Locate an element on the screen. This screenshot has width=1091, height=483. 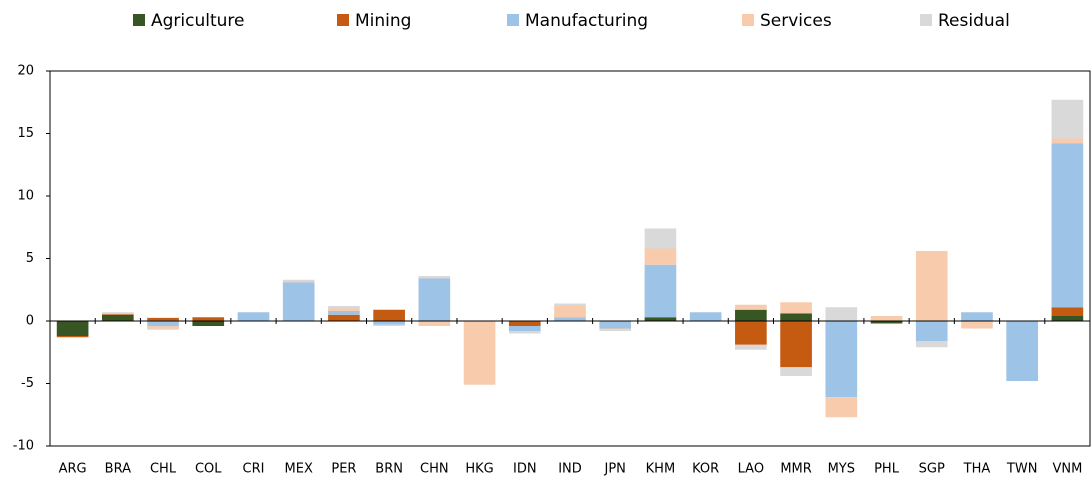
x-tick-label: IND is located at coordinates (570, 469).